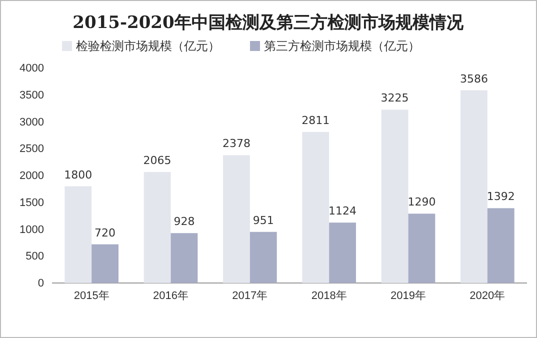  What do you see at coordinates (105, 233) in the screenshot?
I see `data-label: 720` at bounding box center [105, 233].